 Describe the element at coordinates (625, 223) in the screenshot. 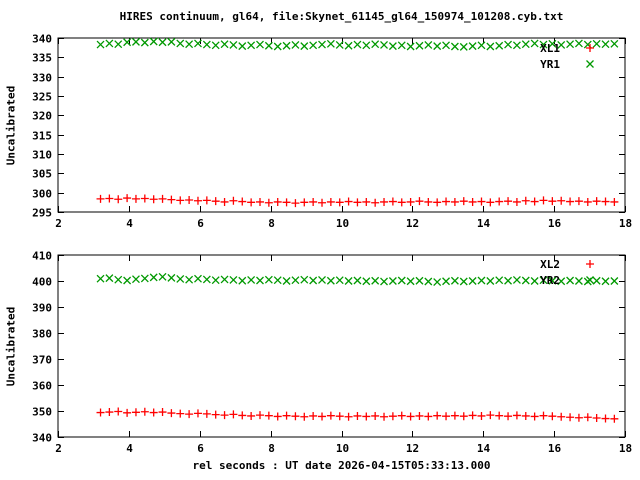

I see `x-tick-label: 18` at that location.